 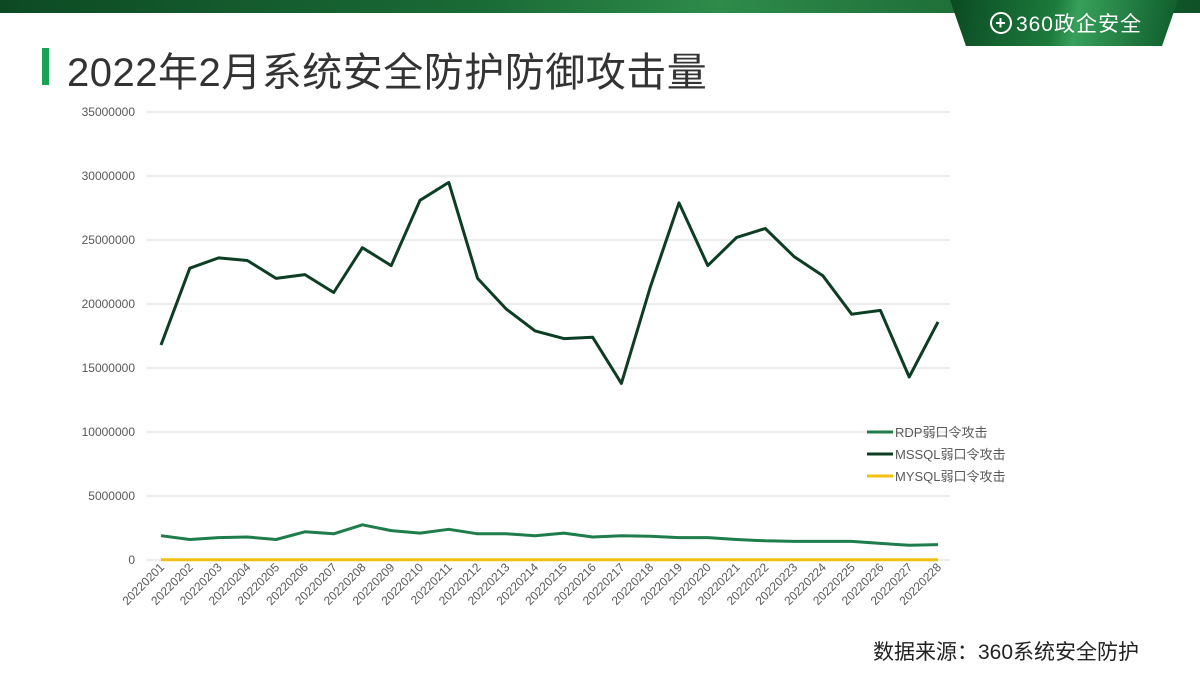 What do you see at coordinates (941, 432) in the screenshot?
I see `legend-label: RDP弱口令攻击` at bounding box center [941, 432].